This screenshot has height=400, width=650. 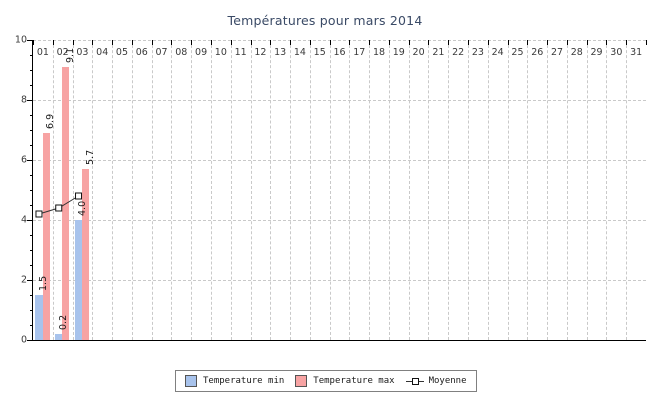 I want to click on legend-item-temperature-min: Temperature min, so click(x=234, y=381).